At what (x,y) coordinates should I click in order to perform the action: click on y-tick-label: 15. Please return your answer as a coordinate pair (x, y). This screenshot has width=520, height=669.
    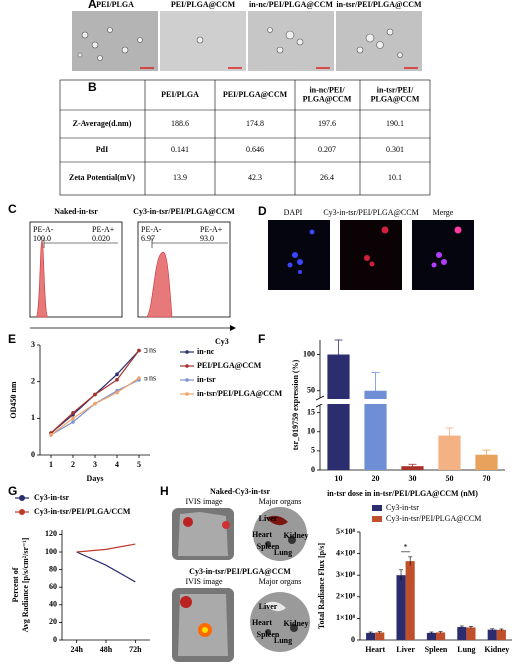
    Looking at the image, I should click on (311, 411).